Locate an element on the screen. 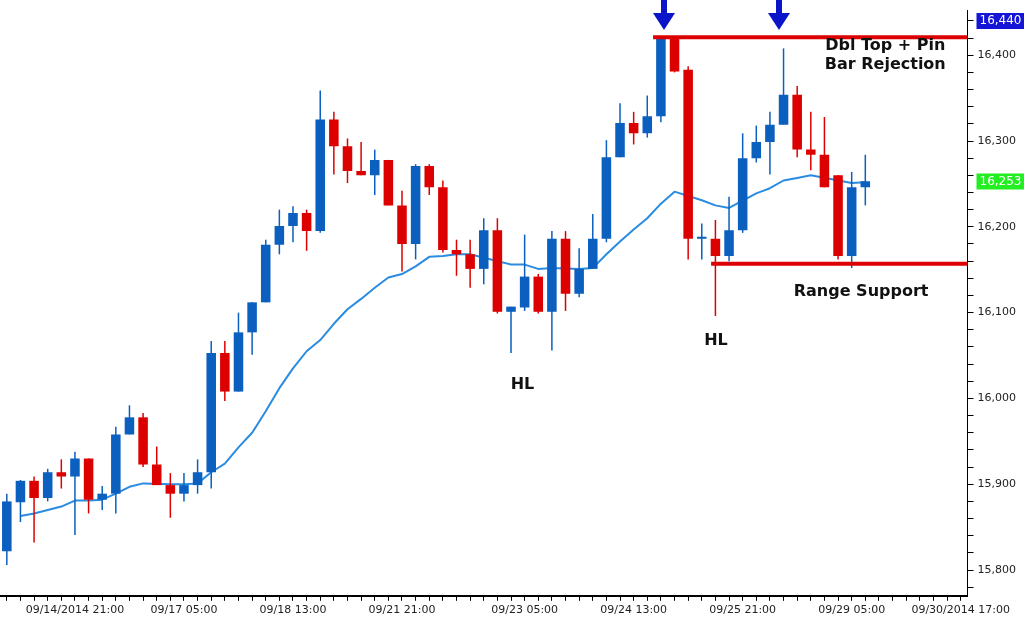 The image size is (1024, 620). y-tick-label: 15,800 is located at coordinates (997, 569).